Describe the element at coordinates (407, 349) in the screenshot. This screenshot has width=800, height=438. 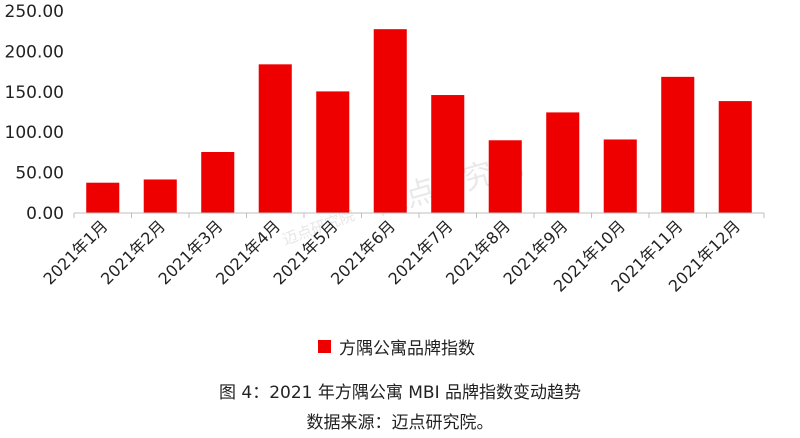
I see `legend-label: 方隅公寓品牌指数` at that location.